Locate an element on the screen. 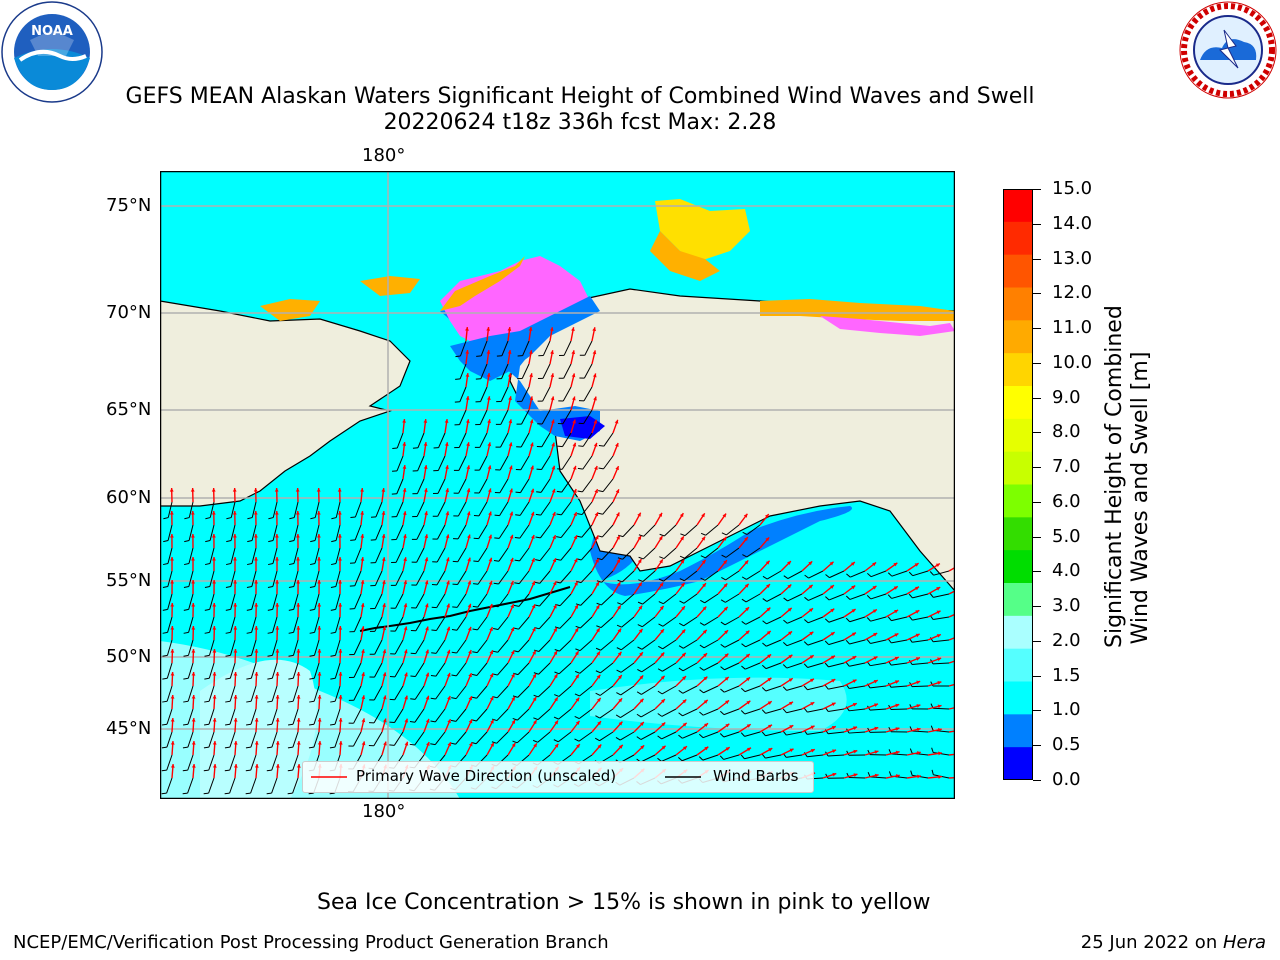 The height and width of the screenshot is (960, 1280). wave-direction-arrow is located at coordinates (951, 777).